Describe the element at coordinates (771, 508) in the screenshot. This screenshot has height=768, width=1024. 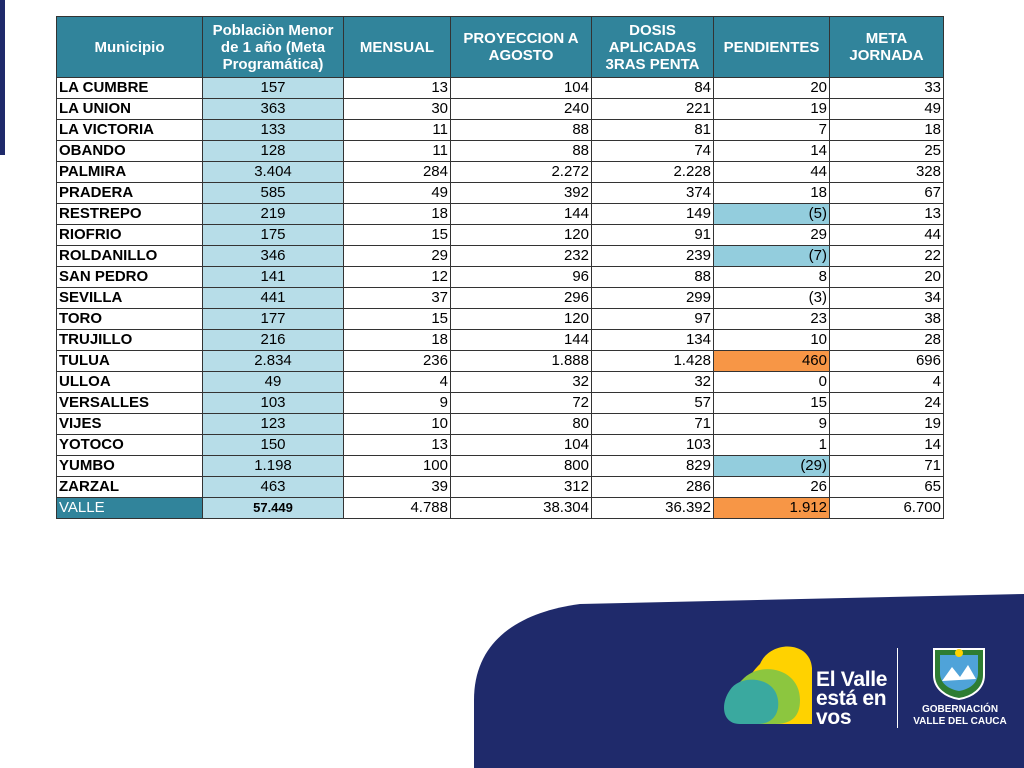
I see `cell-pendientes: 1.912` at that location.